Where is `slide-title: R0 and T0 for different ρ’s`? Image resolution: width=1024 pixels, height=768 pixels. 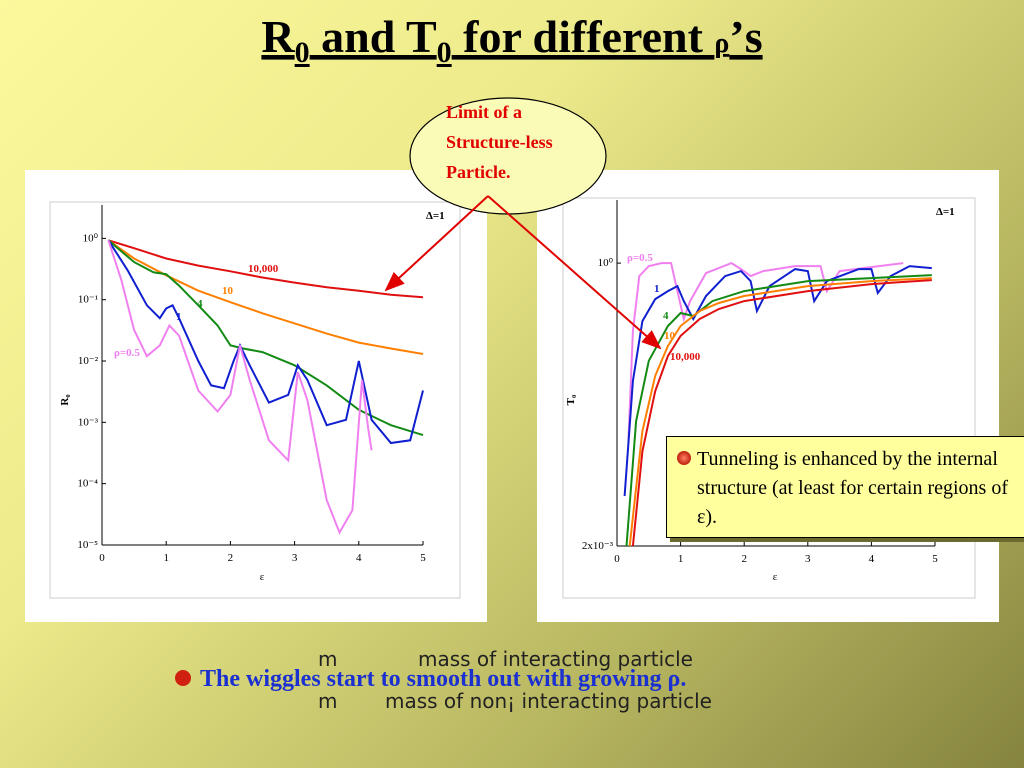
slide-title: R0 and T0 for different ρ’s is located at coordinates (511, 40).